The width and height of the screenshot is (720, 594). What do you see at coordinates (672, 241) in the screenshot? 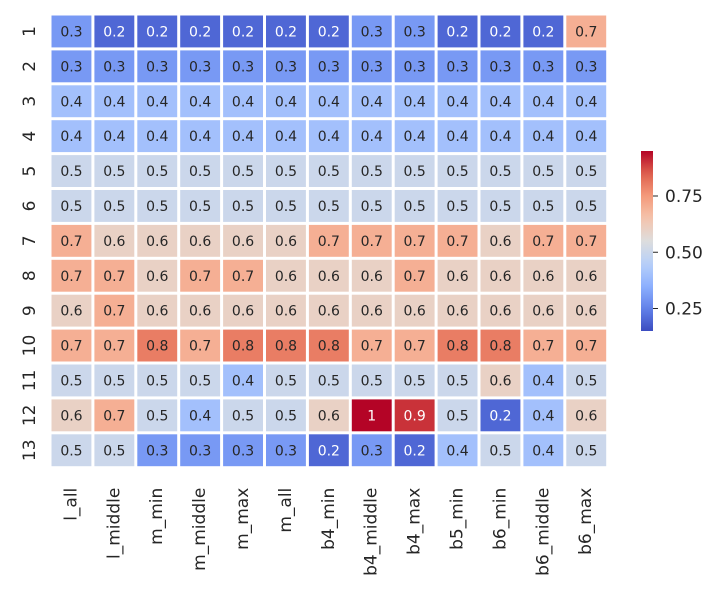
I see `colorbar: 0.25 0.50 0.75` at bounding box center [672, 241].